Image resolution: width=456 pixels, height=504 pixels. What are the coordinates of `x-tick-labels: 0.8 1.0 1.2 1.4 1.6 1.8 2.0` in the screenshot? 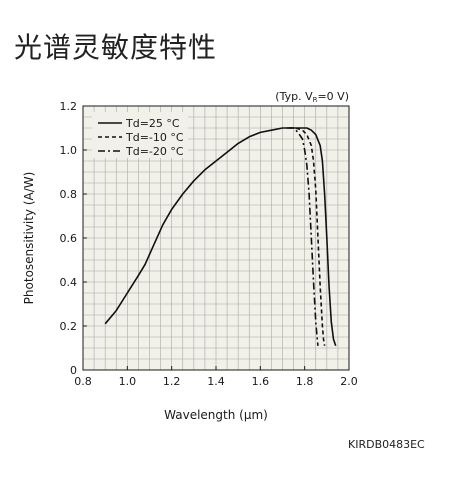 It's located at (216, 381).